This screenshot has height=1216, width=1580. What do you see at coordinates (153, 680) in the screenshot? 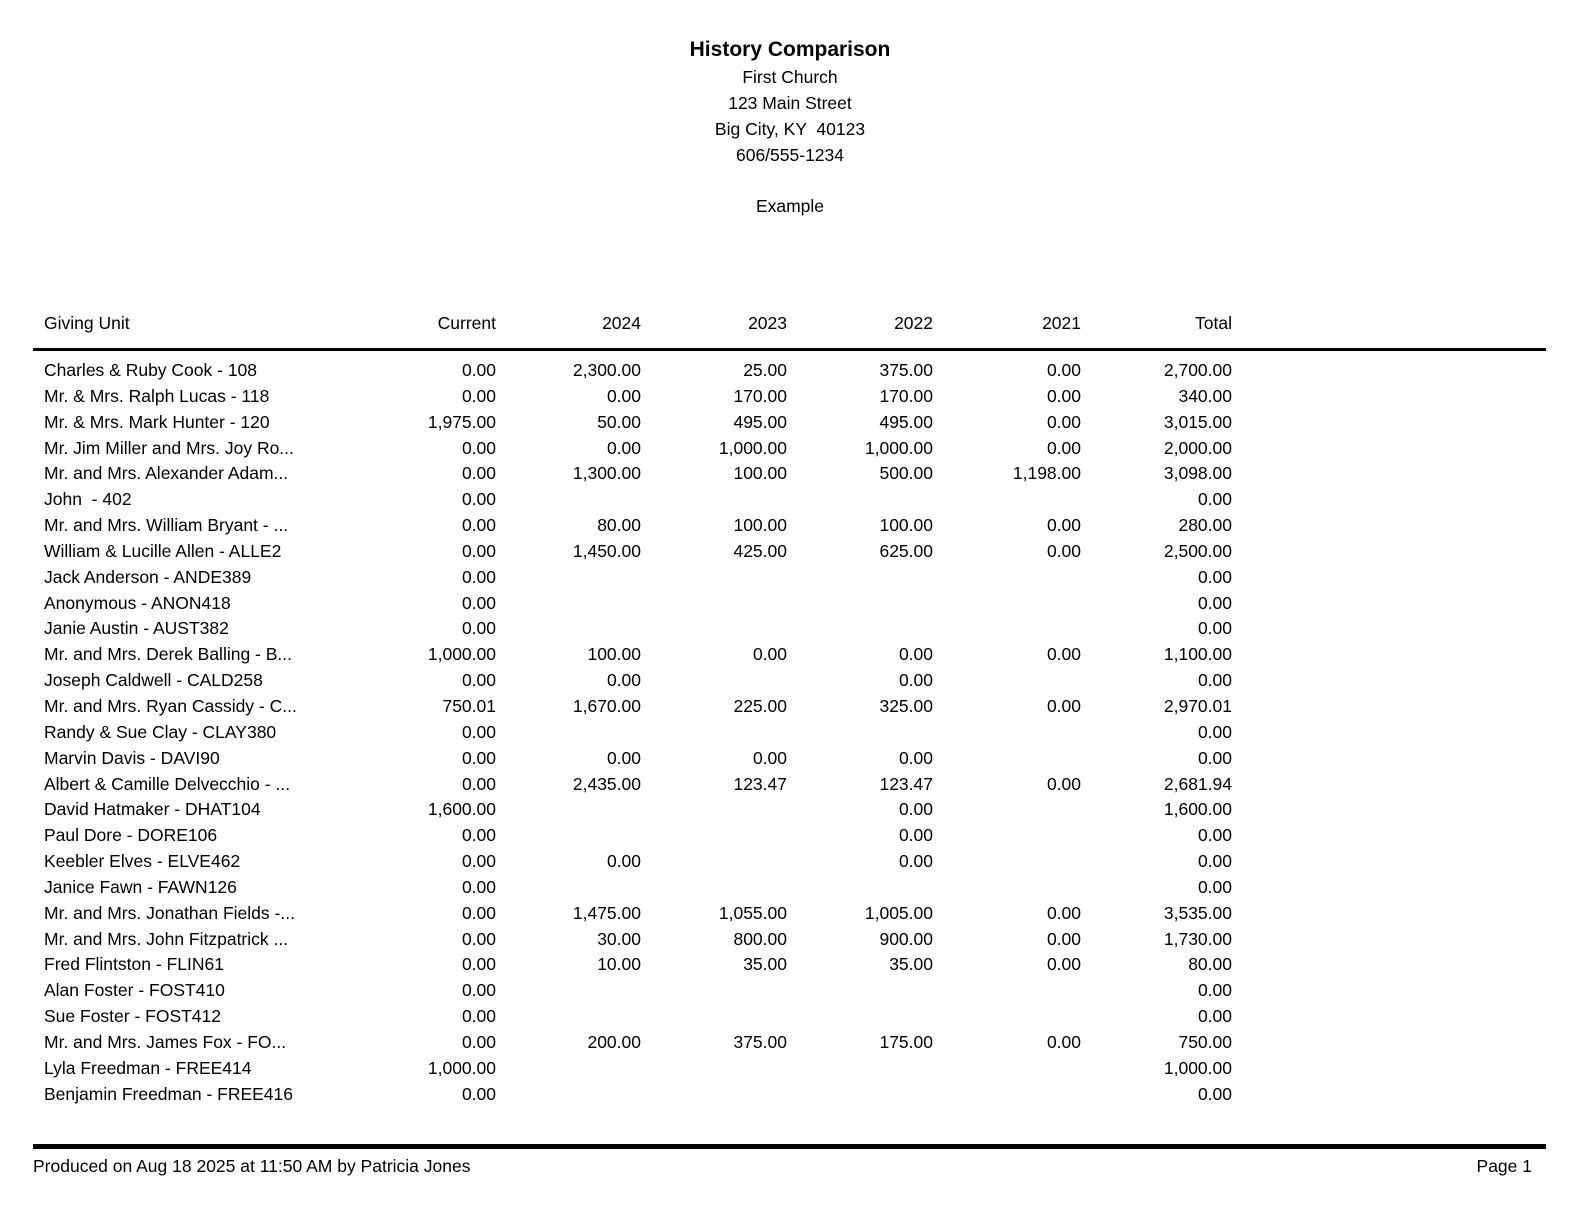
I see `giving-unit-cell: Joseph Caldwell - CALD258` at bounding box center [153, 680].